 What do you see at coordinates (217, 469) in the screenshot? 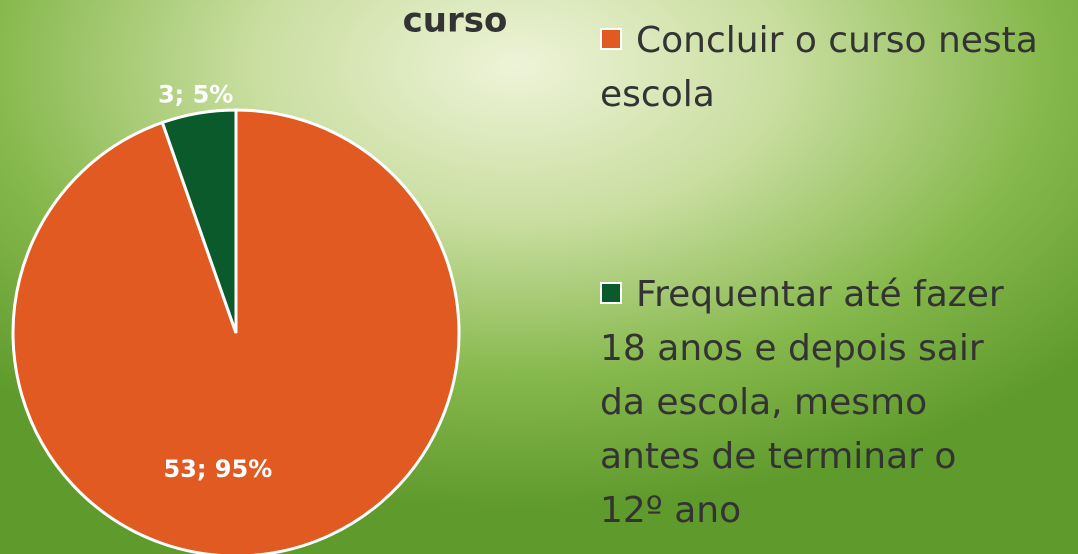
I see `data-label: 53; 95%` at bounding box center [217, 469].